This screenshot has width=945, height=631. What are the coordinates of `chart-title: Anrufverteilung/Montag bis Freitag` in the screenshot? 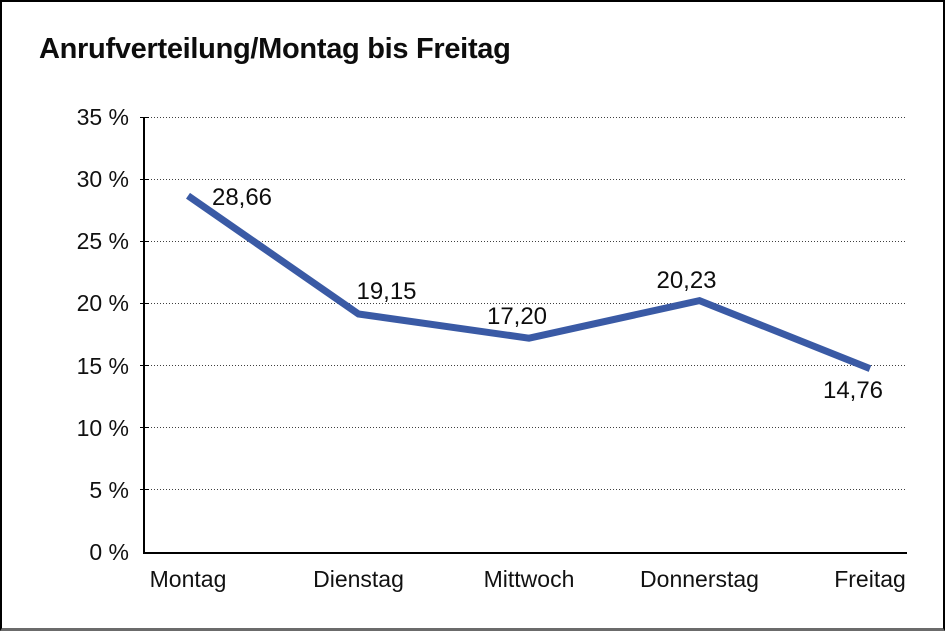 It's located at (275, 49).